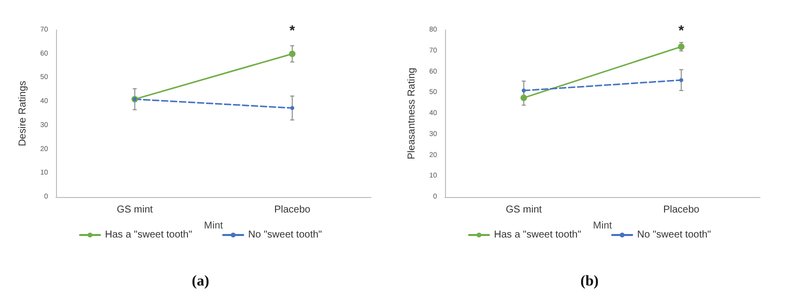  Describe the element at coordinates (412, 114) in the screenshot. I see `y-axis-title: Pleasantness Rating` at that location.